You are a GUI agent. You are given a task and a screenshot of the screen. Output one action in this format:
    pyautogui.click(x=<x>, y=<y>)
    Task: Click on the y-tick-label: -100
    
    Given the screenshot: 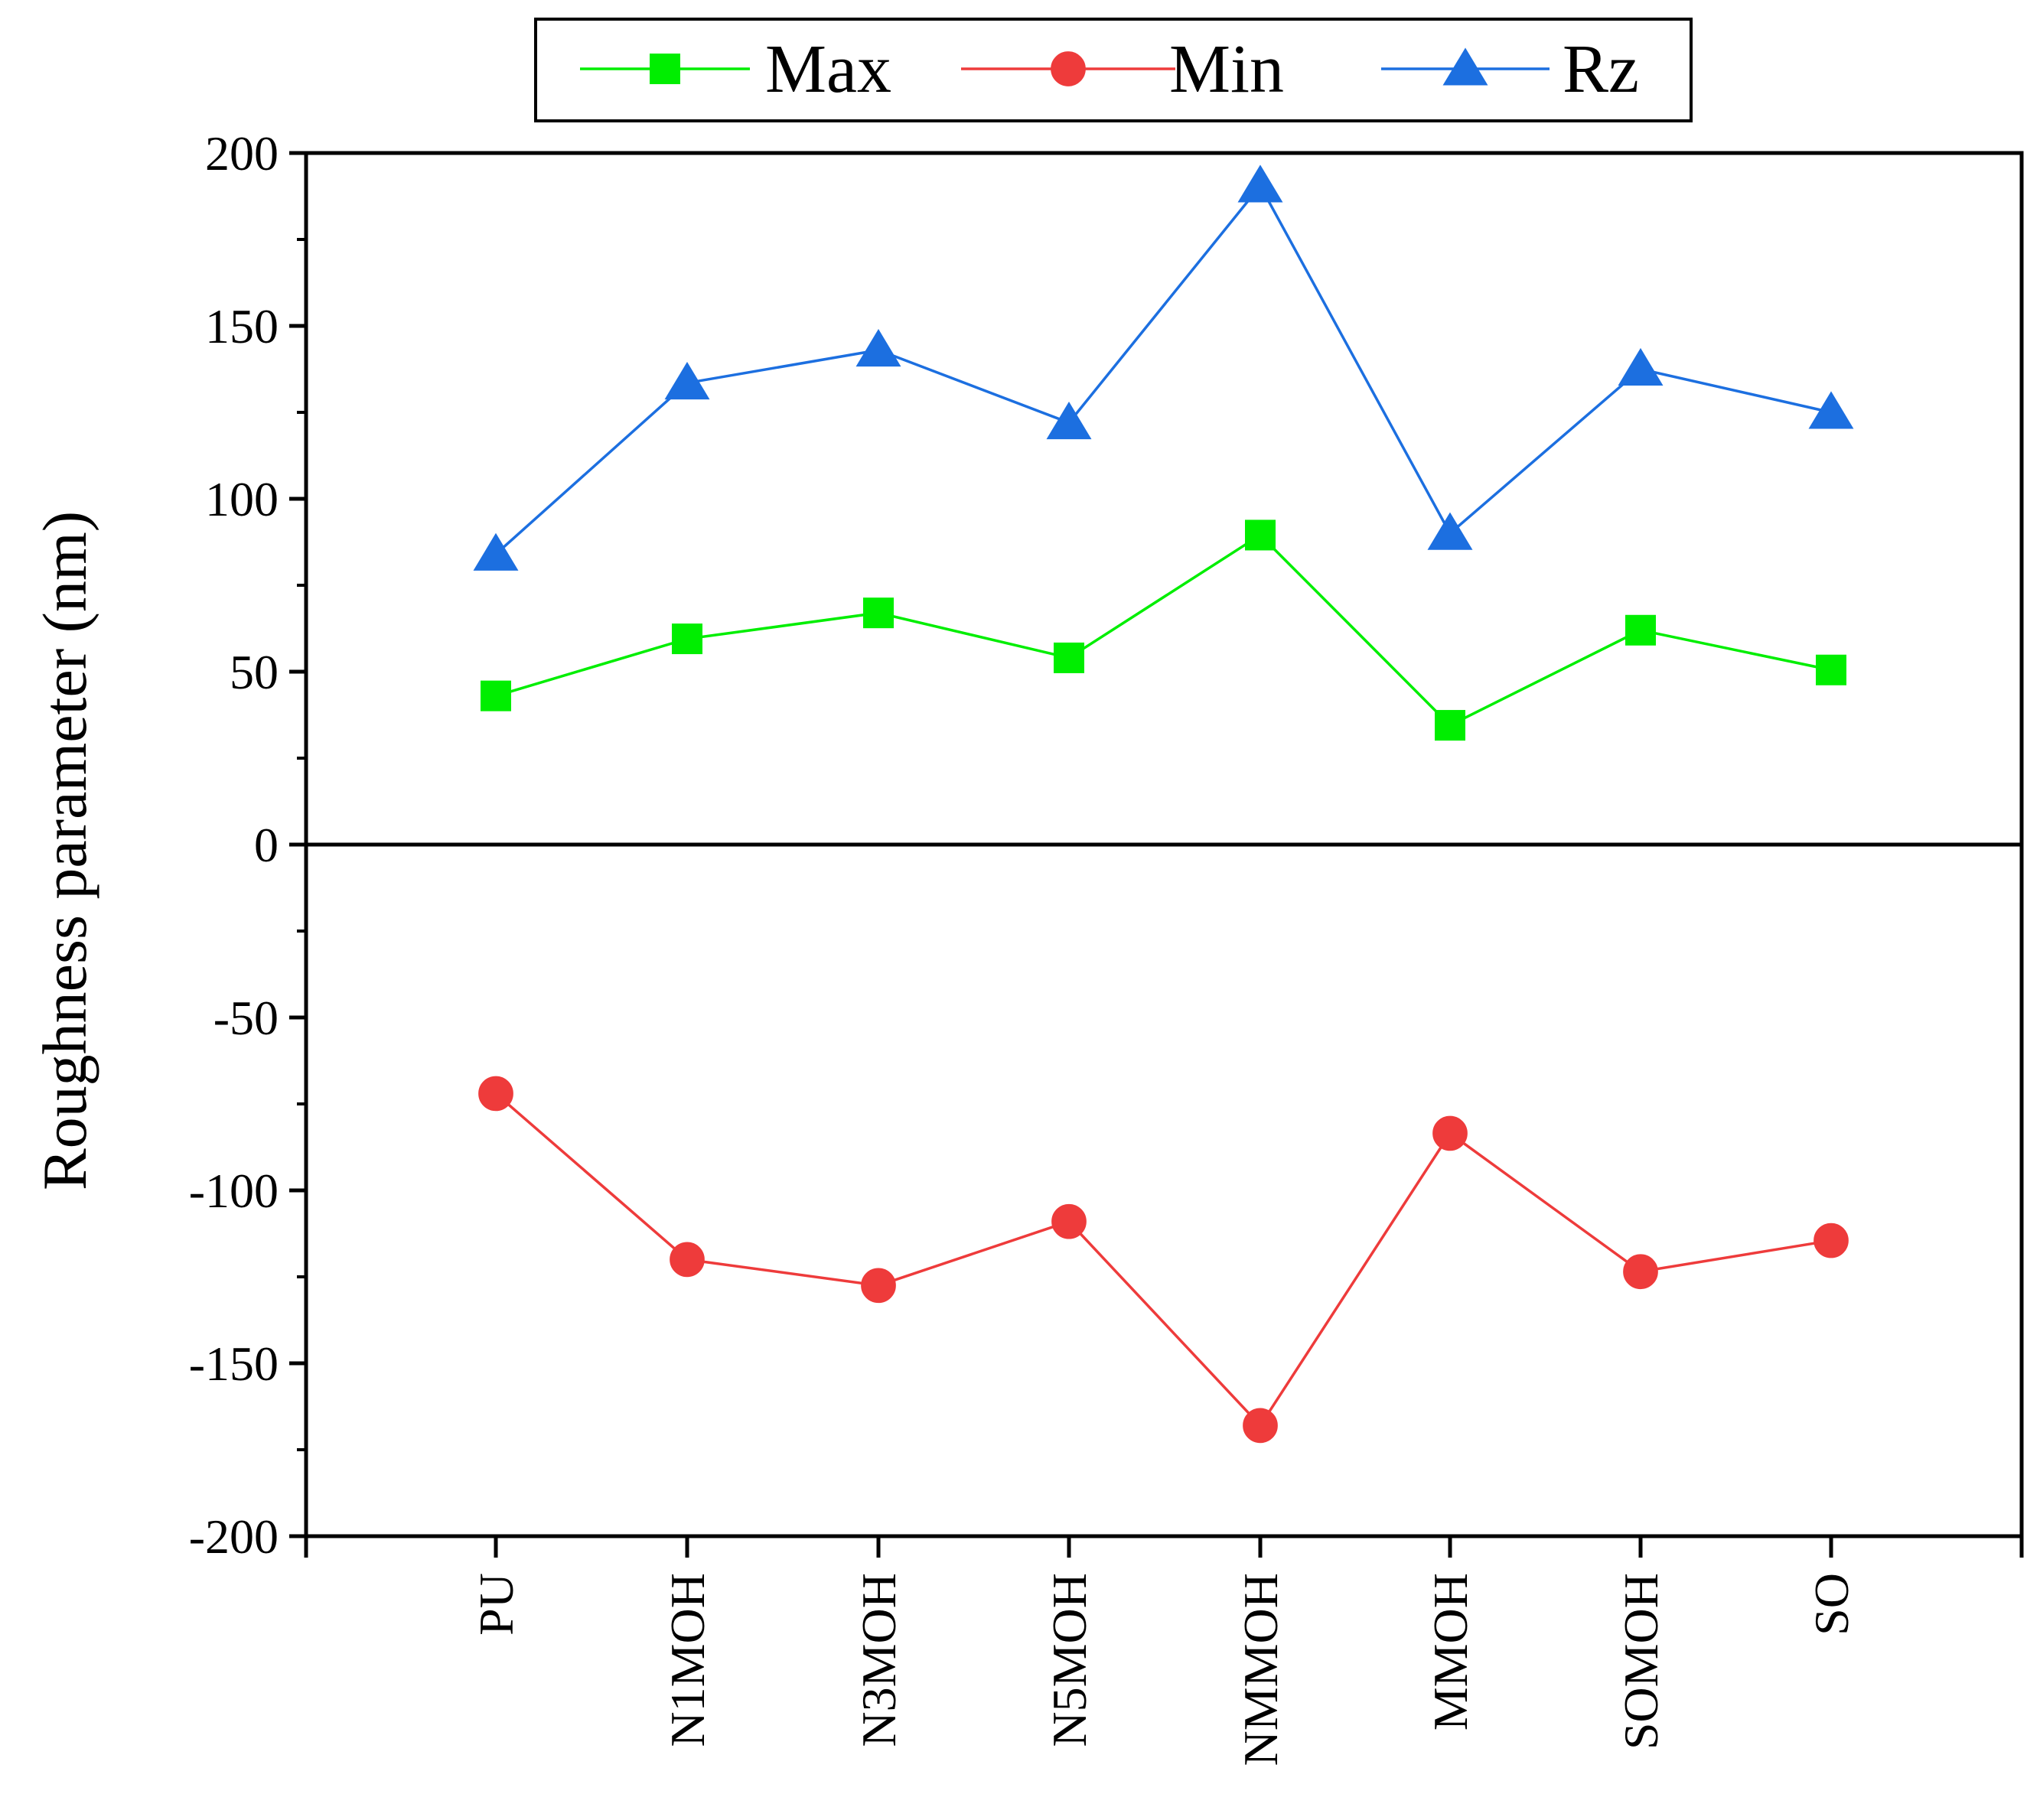 What is the action you would take?
    pyautogui.click(x=234, y=1191)
    